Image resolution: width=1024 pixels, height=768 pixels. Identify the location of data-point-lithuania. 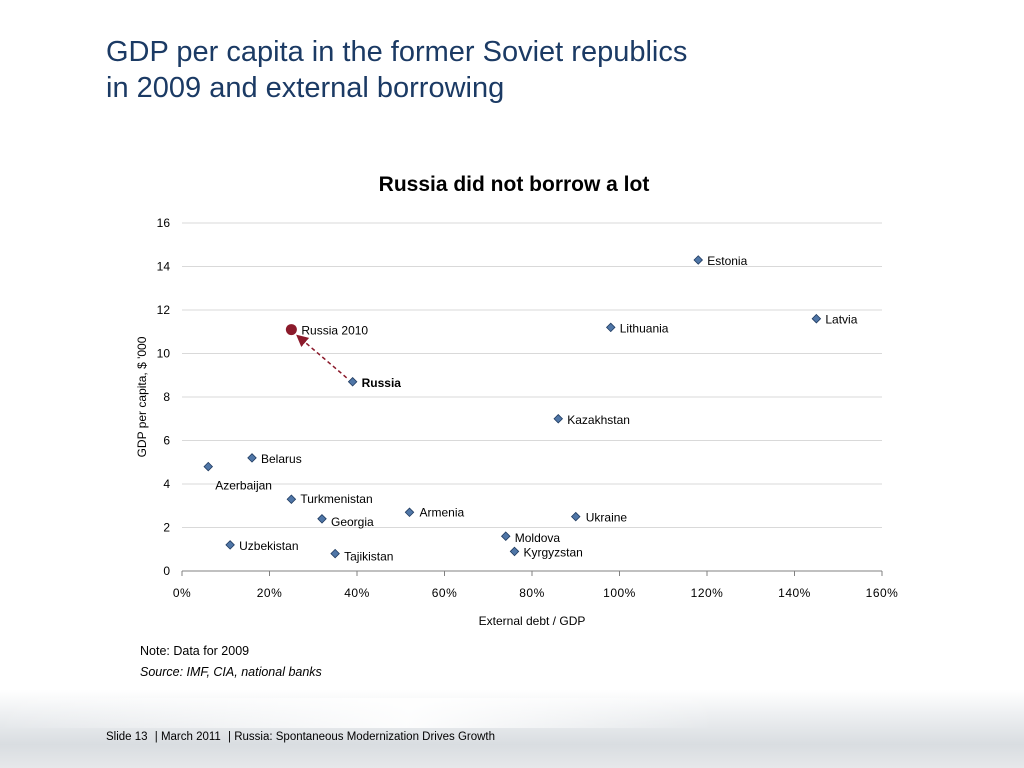
(610, 327).